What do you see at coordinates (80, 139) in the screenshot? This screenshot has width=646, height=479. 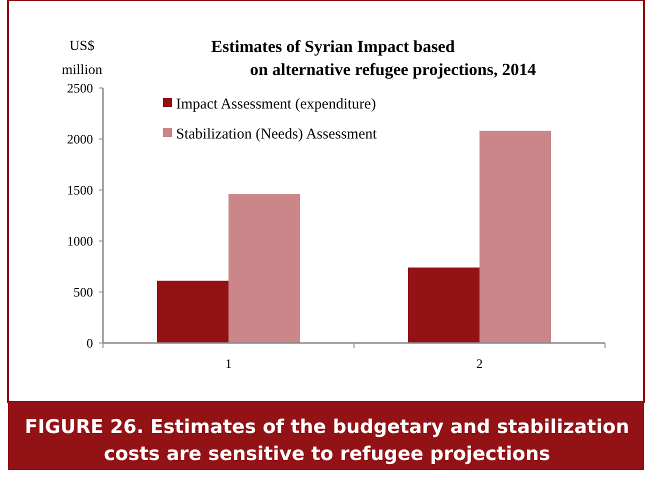 I see `y-tick-label: 2000` at bounding box center [80, 139].